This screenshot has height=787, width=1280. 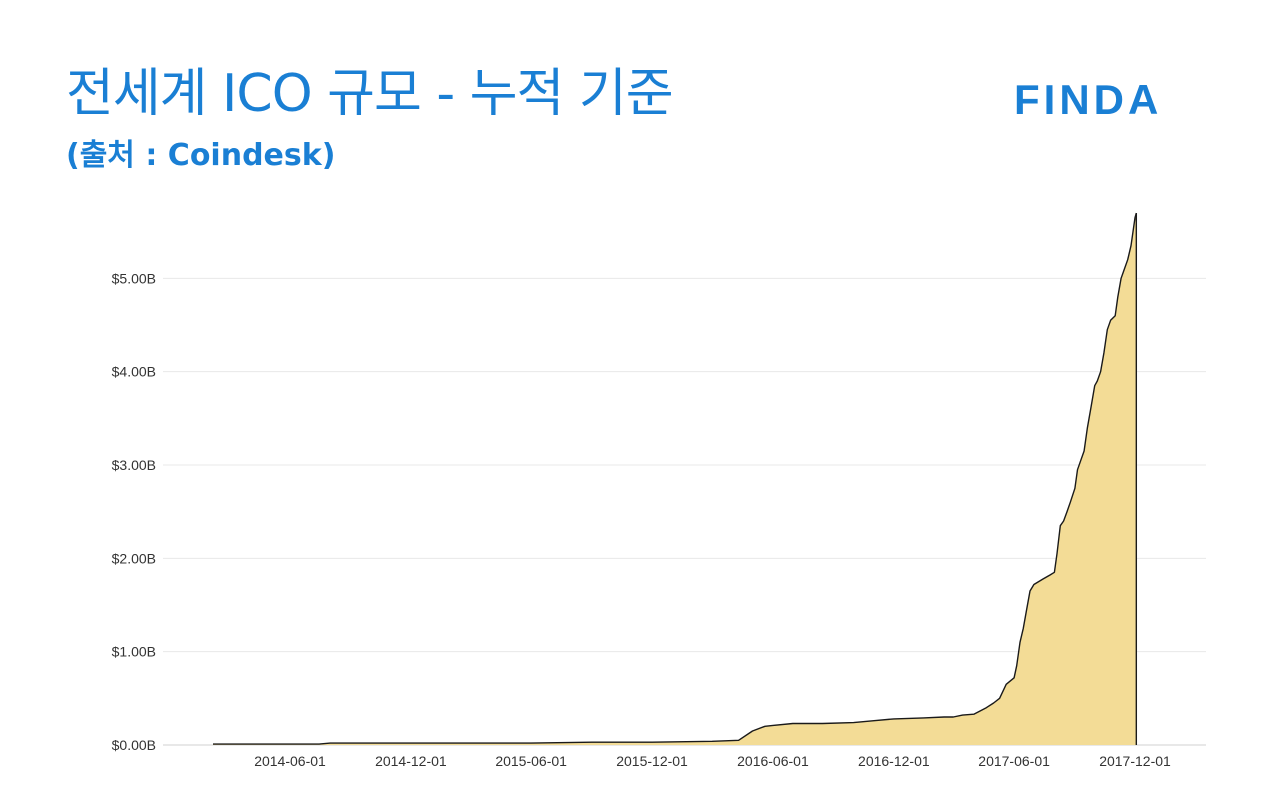 What do you see at coordinates (134, 278) in the screenshot?
I see `y-tick-label: $5.00B` at bounding box center [134, 278].